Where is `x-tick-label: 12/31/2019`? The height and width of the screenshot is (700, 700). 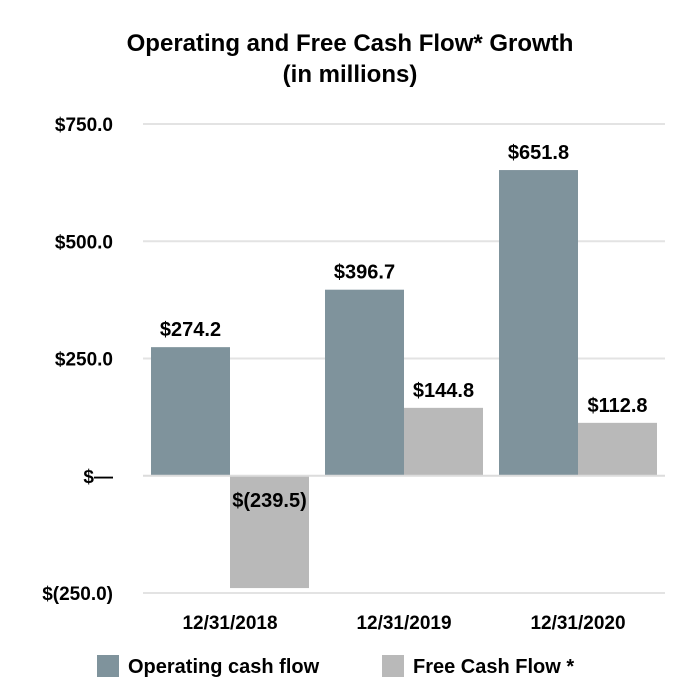 x-tick-label: 12/31/2019 is located at coordinates (403, 623).